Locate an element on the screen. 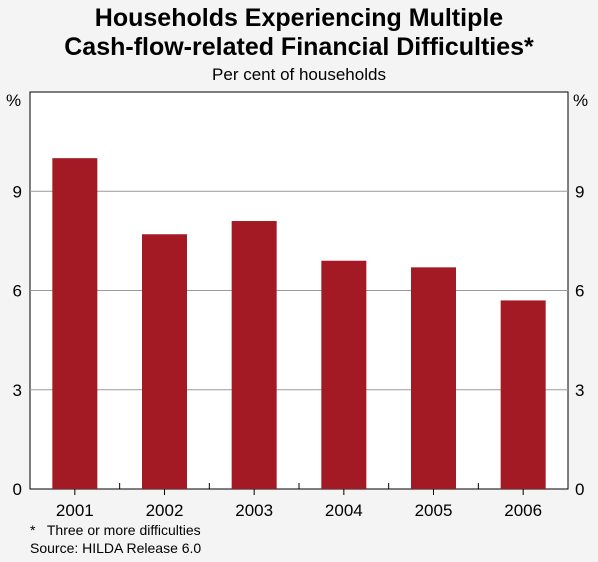 The height and width of the screenshot is (562, 598). x-tick-label: 2006 is located at coordinates (523, 510).